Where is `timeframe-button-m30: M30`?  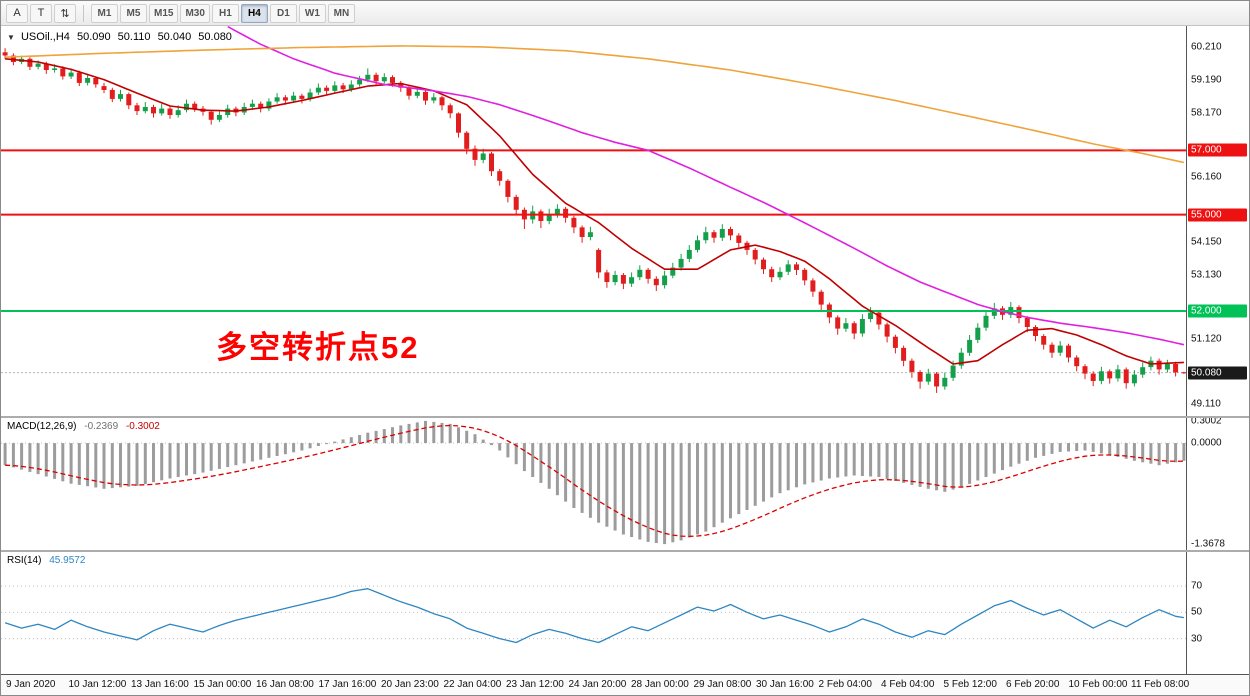
timeframe-button-m30: M30 is located at coordinates (195, 13).